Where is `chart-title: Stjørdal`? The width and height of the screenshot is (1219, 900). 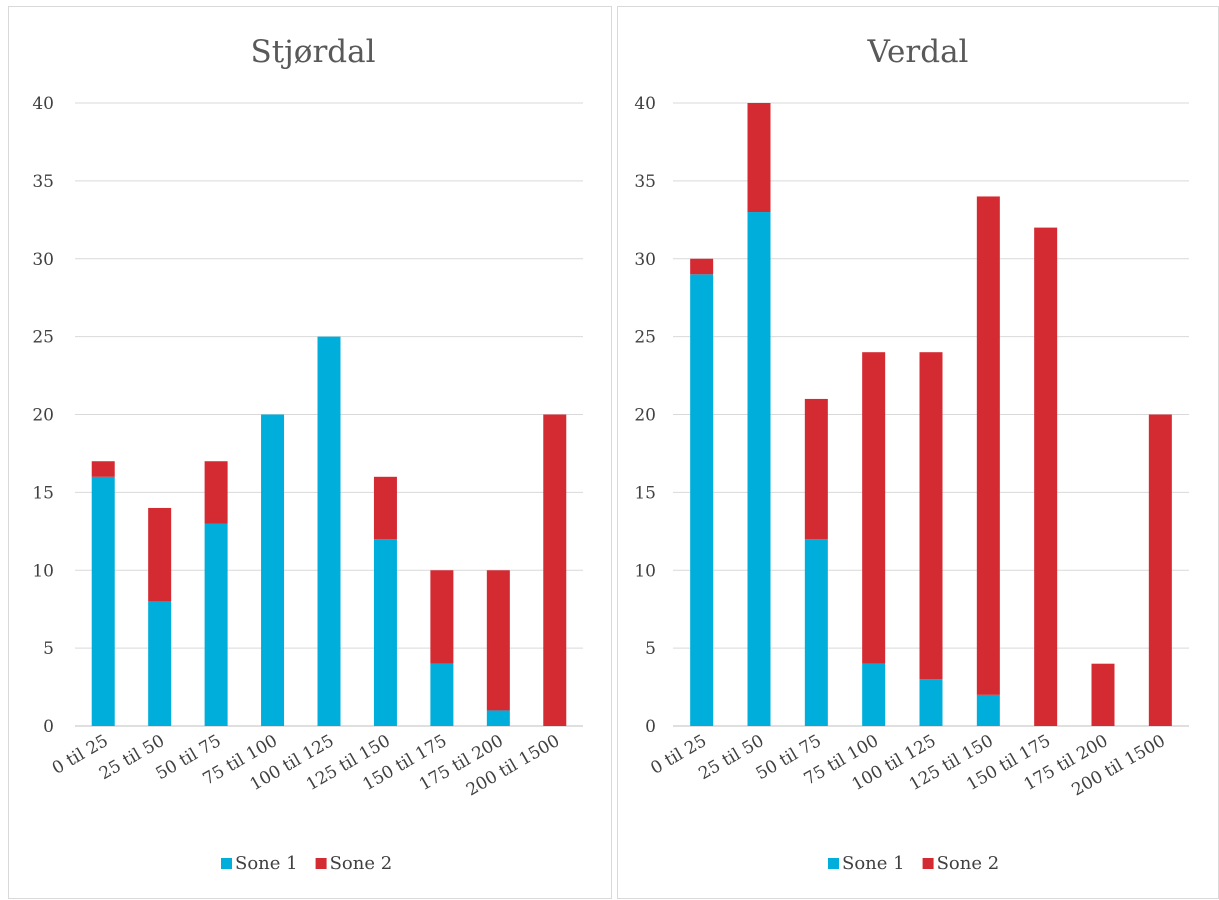
chart-title: Stjørdal is located at coordinates (312, 52).